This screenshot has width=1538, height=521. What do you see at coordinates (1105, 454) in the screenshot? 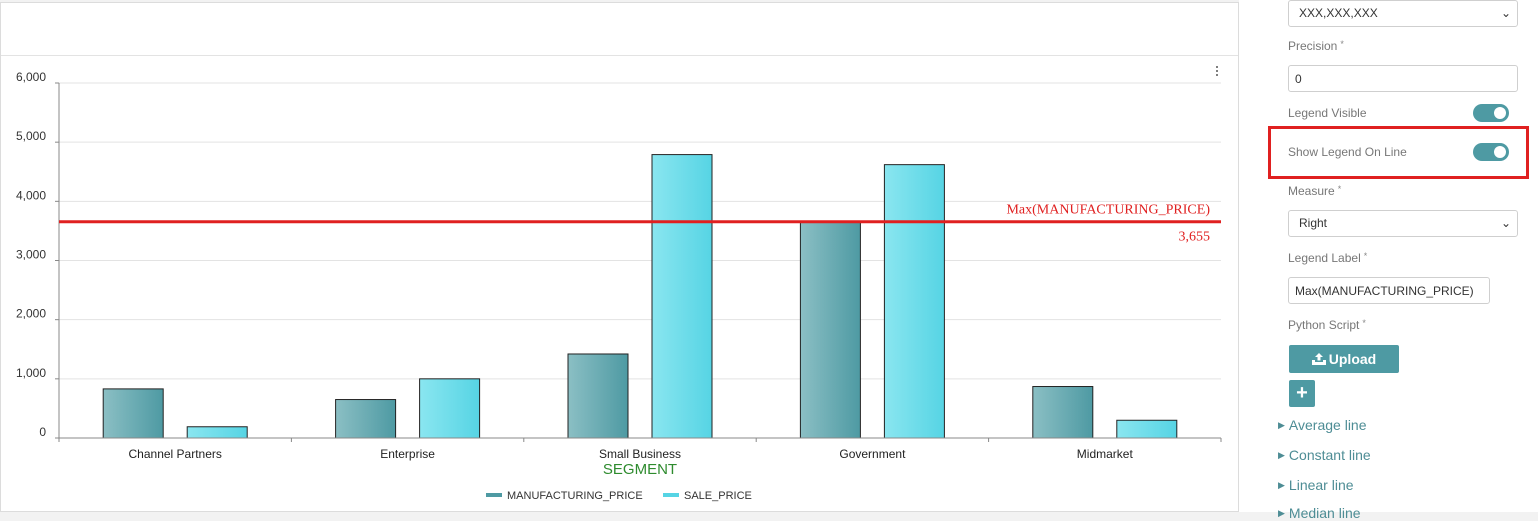
I see `x-tick-label: Midmarket` at bounding box center [1105, 454].